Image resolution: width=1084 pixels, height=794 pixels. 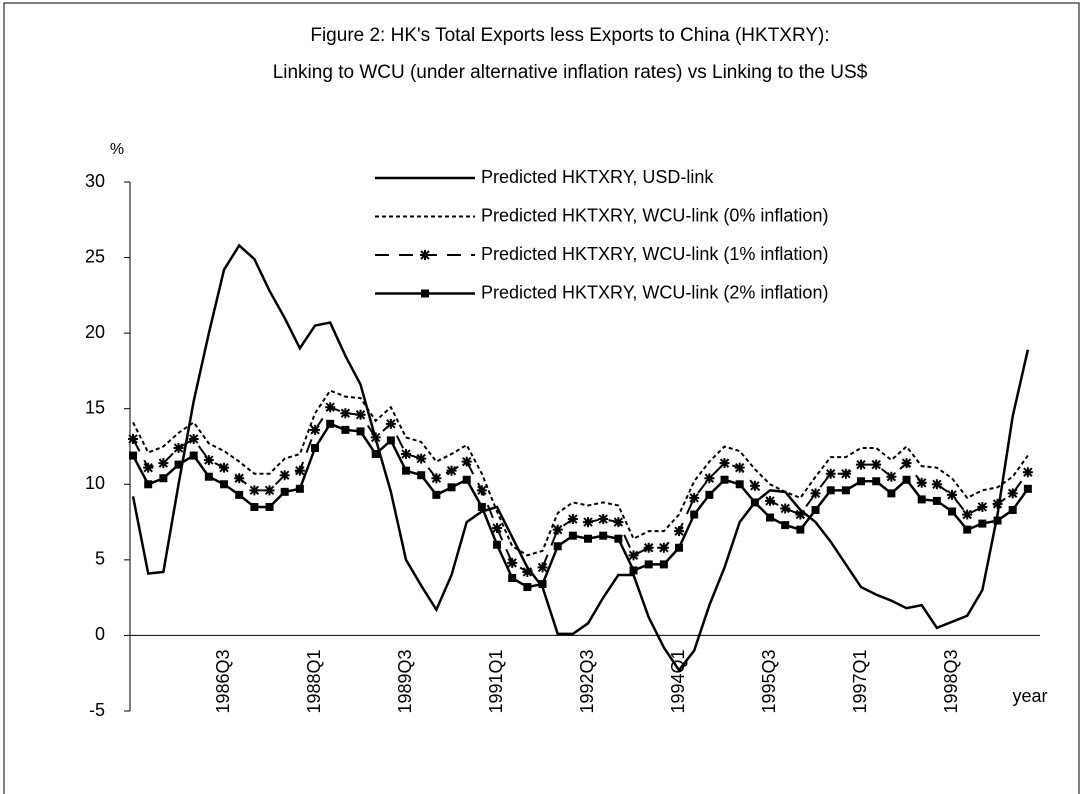 What do you see at coordinates (95, 181) in the screenshot?
I see `y-tick-label: 30` at bounding box center [95, 181].